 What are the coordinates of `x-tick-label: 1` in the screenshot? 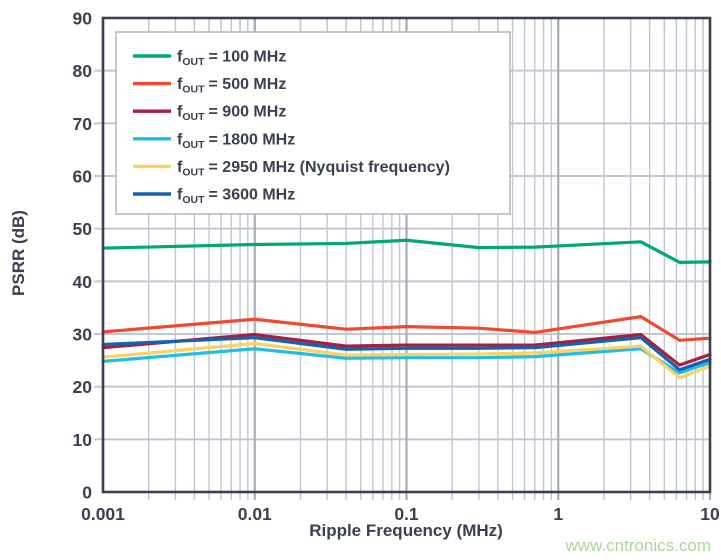 It's located at (558, 514).